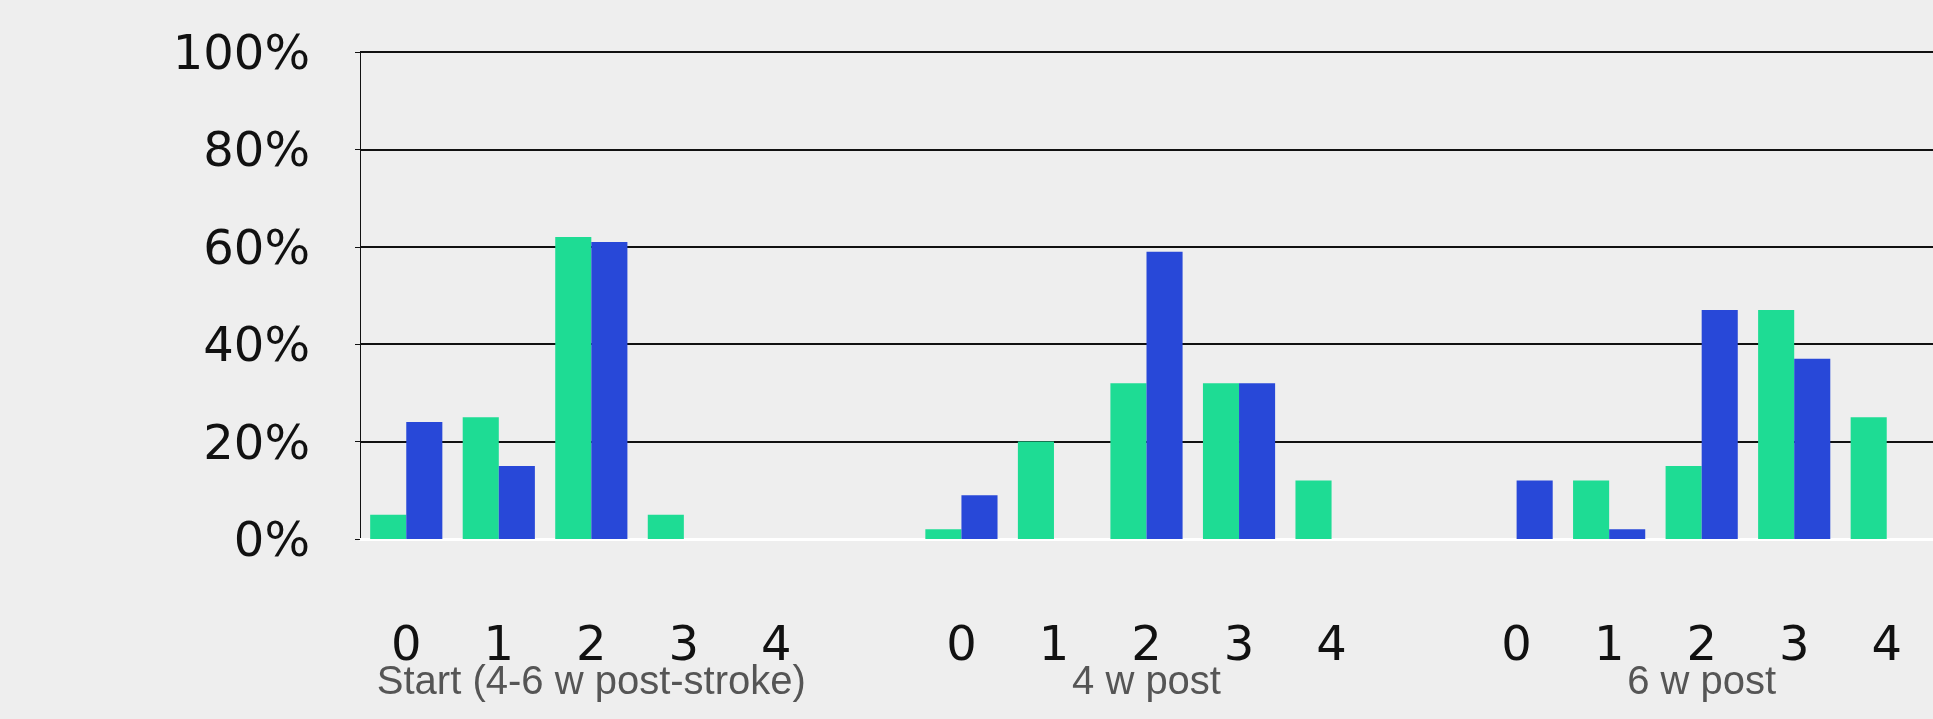 The width and height of the screenshot is (1933, 719). What do you see at coordinates (241, 52) in the screenshot?
I see `y-tick-label: 100%` at bounding box center [241, 52].